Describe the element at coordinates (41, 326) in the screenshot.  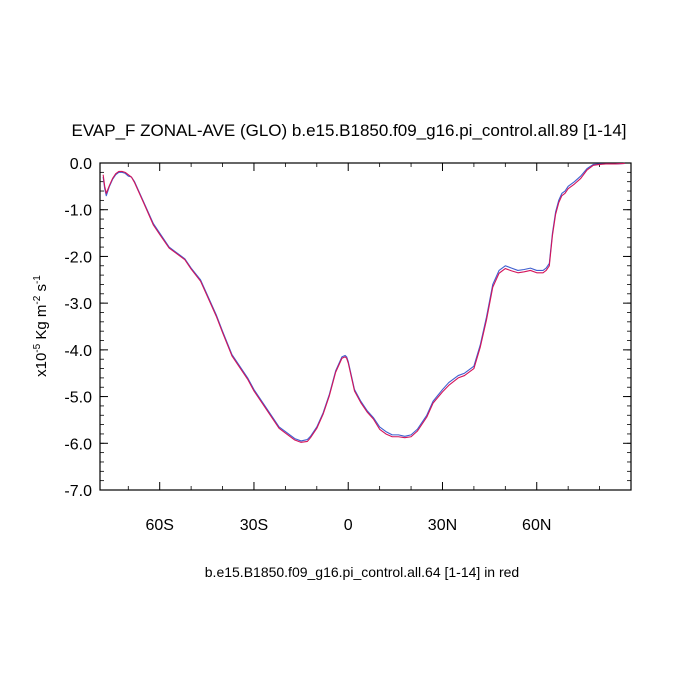
I see `y-axis-title: x10-5 Kg m-2 s-1` at that location.